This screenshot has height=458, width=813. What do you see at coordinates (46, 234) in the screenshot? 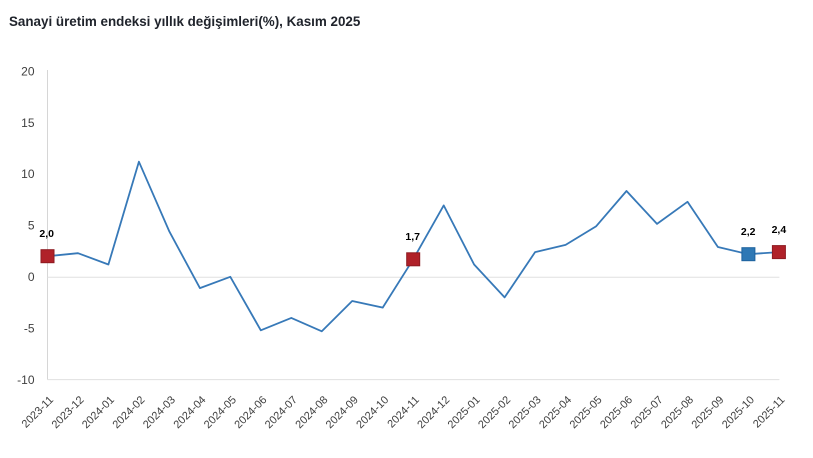
I see `svg-text: 2,0` at bounding box center [46, 234].